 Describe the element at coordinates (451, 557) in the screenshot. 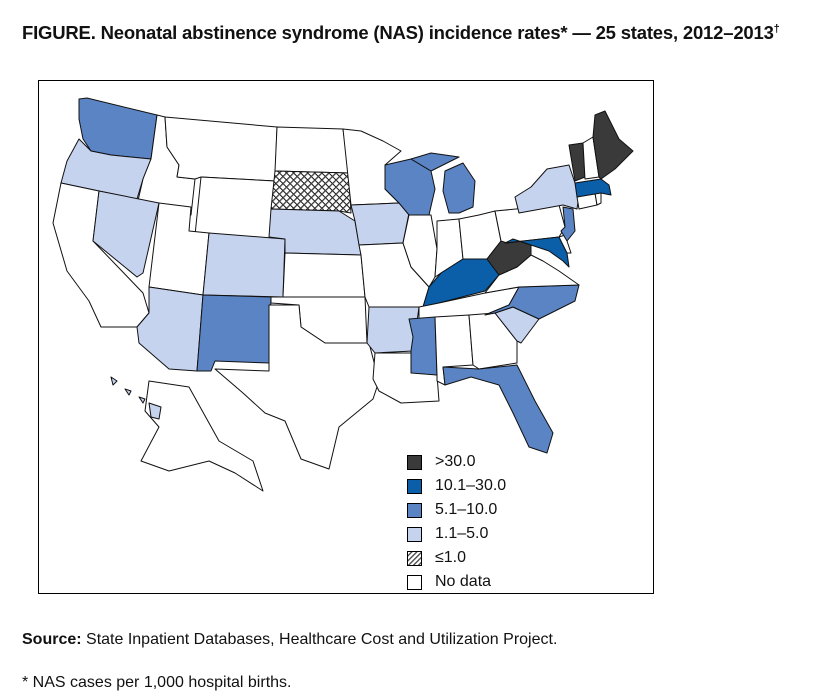

I see `legend-label-le1: ≤1.0` at that location.